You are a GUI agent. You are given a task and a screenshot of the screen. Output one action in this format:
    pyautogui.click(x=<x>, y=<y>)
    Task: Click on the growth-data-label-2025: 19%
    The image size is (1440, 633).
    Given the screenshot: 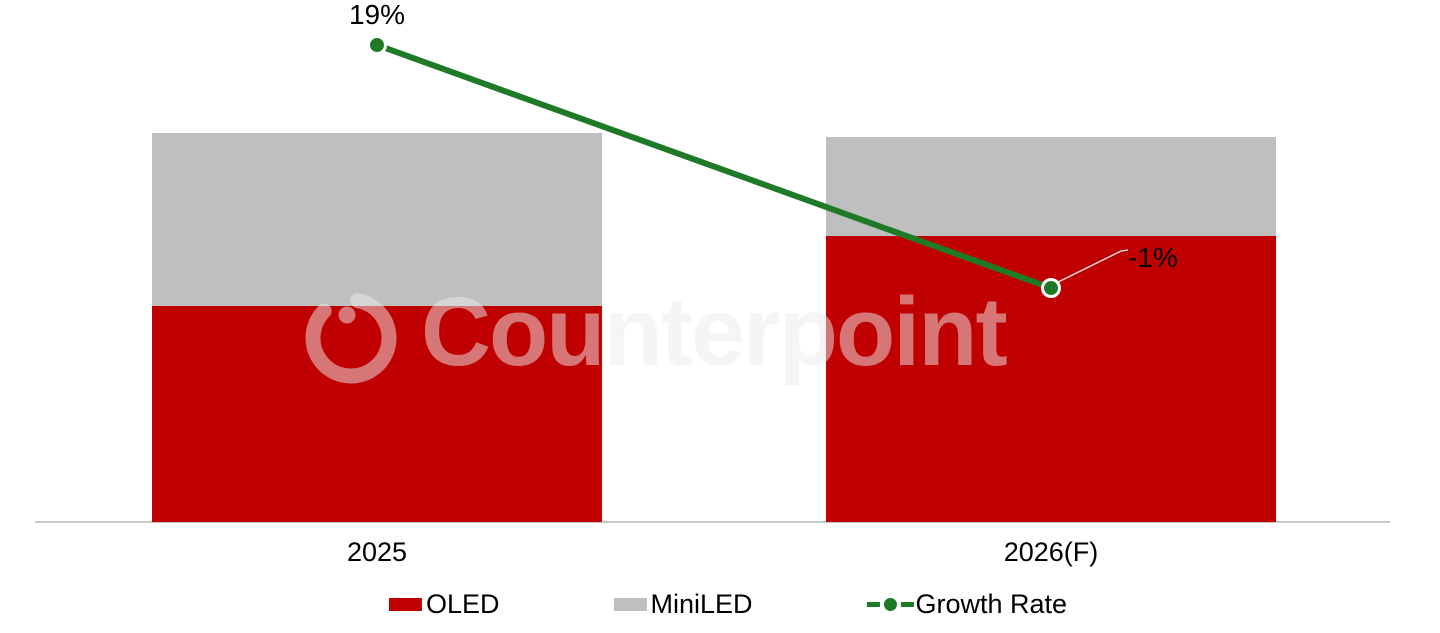 What is the action you would take?
    pyautogui.click(x=377, y=15)
    